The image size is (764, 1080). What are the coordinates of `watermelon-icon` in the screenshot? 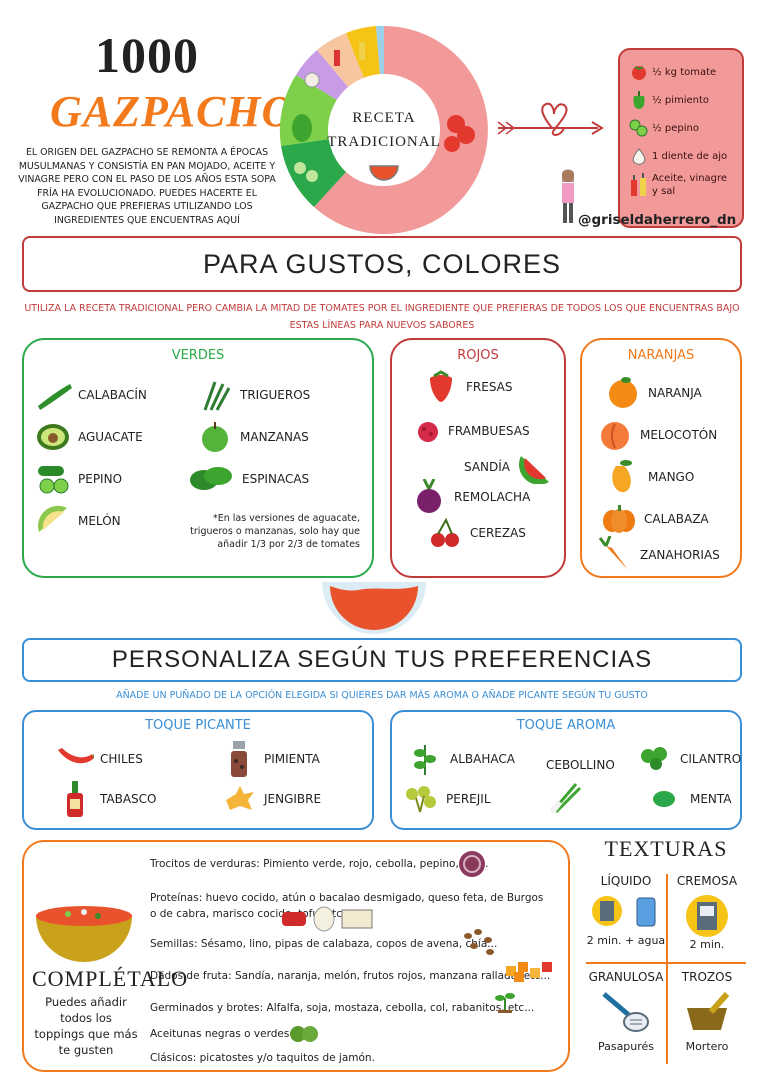 It's located at (535, 467).